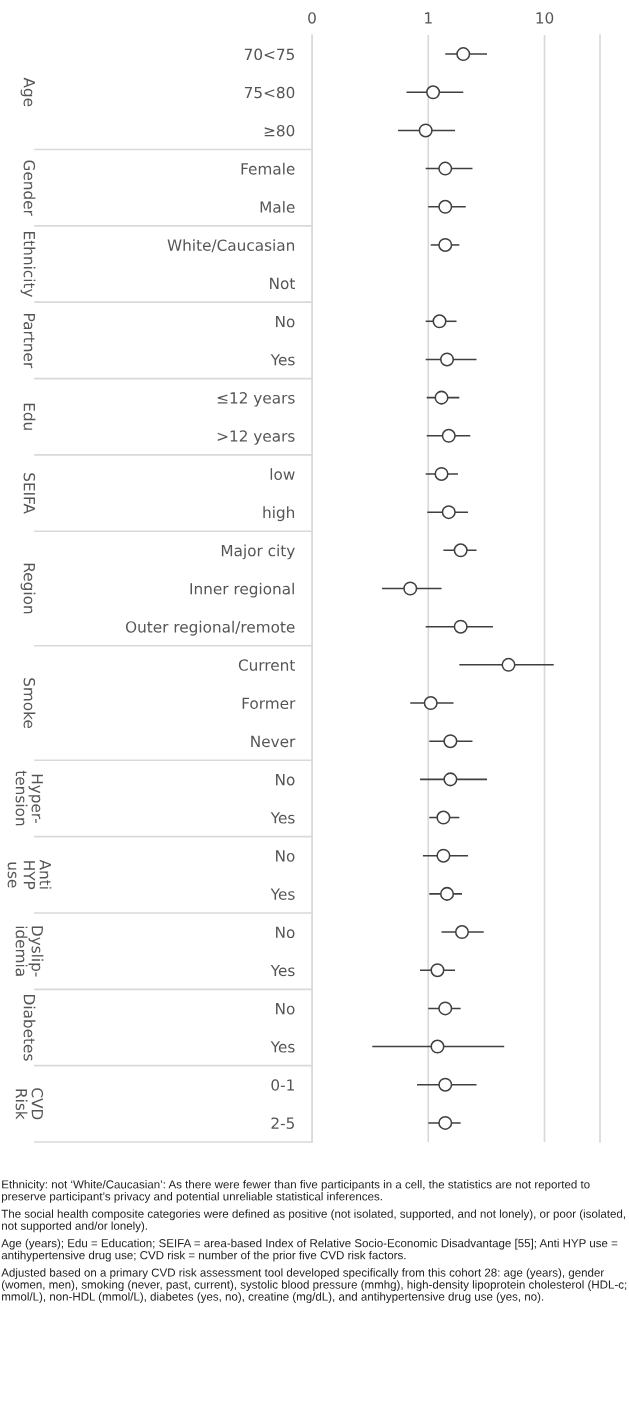 The height and width of the screenshot is (1410, 629). Describe the element at coordinates (282, 283) in the screenshot. I see `y-tick-label: Not` at that location.